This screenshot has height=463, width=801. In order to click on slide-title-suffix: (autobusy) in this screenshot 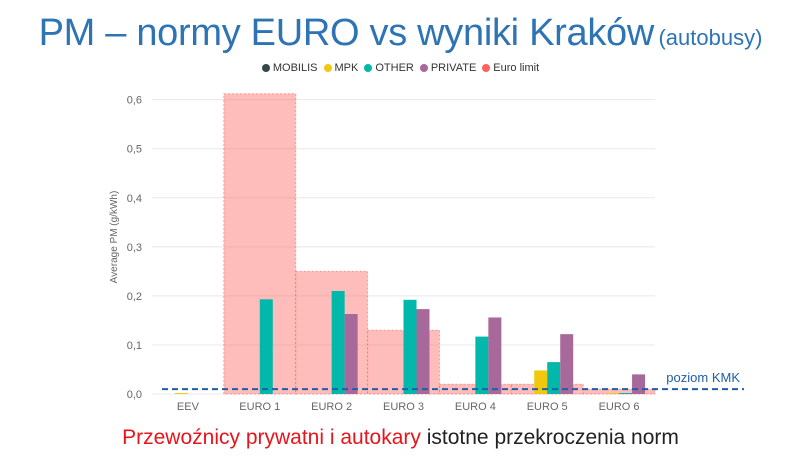, I will do `click(710, 37)`.